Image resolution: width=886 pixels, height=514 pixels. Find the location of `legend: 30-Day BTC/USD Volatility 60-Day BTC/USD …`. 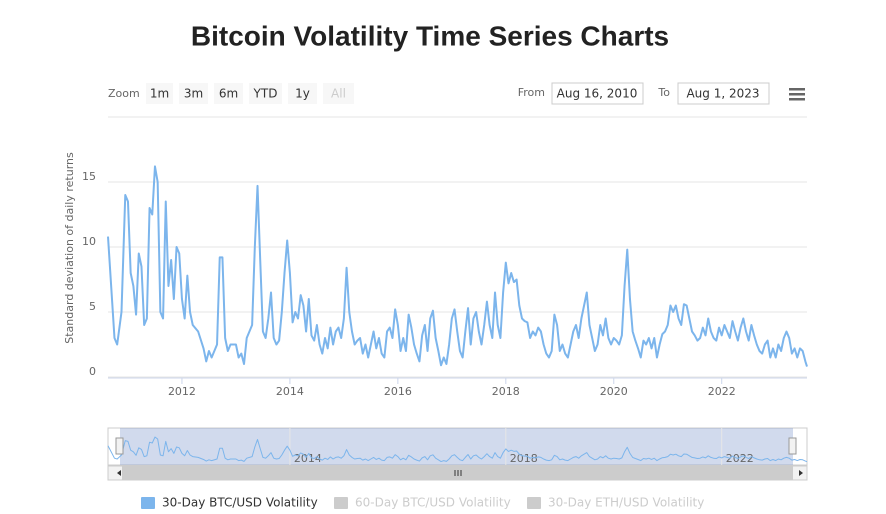

legend: 30-Day BTC/USD Volatility 60-Day BTC/USD … is located at coordinates (422, 503).